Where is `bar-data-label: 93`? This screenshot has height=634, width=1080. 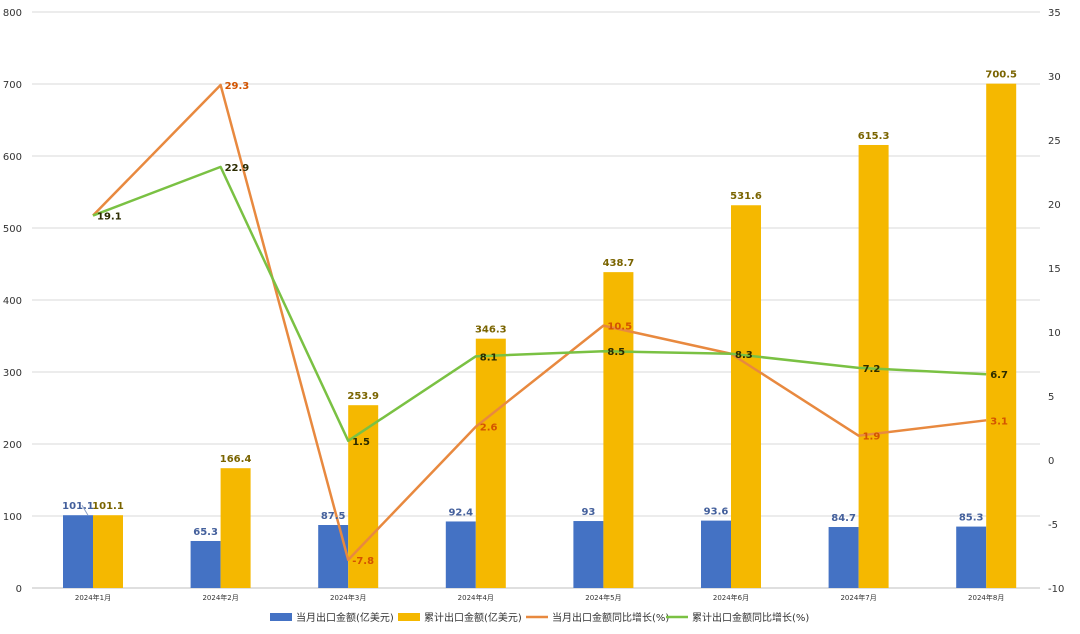
bar-data-label: 93 is located at coordinates (588, 512).